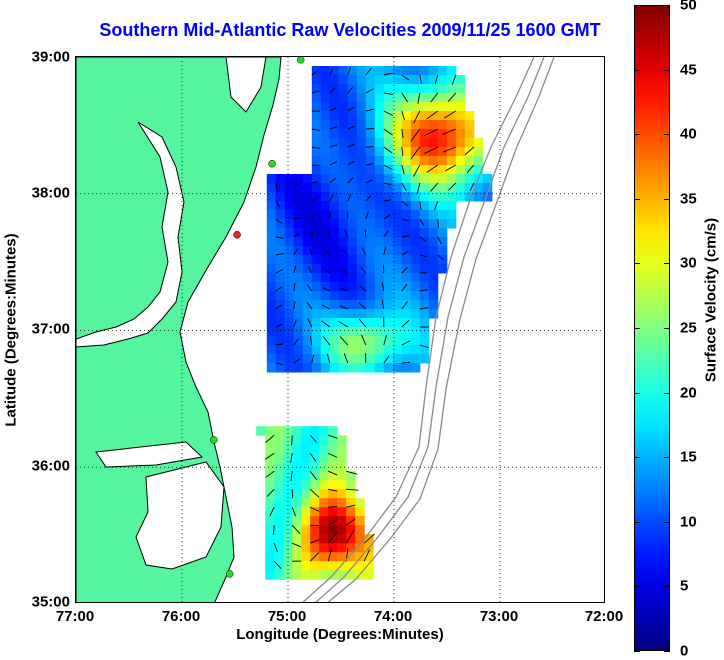 The width and height of the screenshot is (724, 660). What do you see at coordinates (711, 300) in the screenshot?
I see `colorbar-label: Surface Velocity (cm/s)` at bounding box center [711, 300].